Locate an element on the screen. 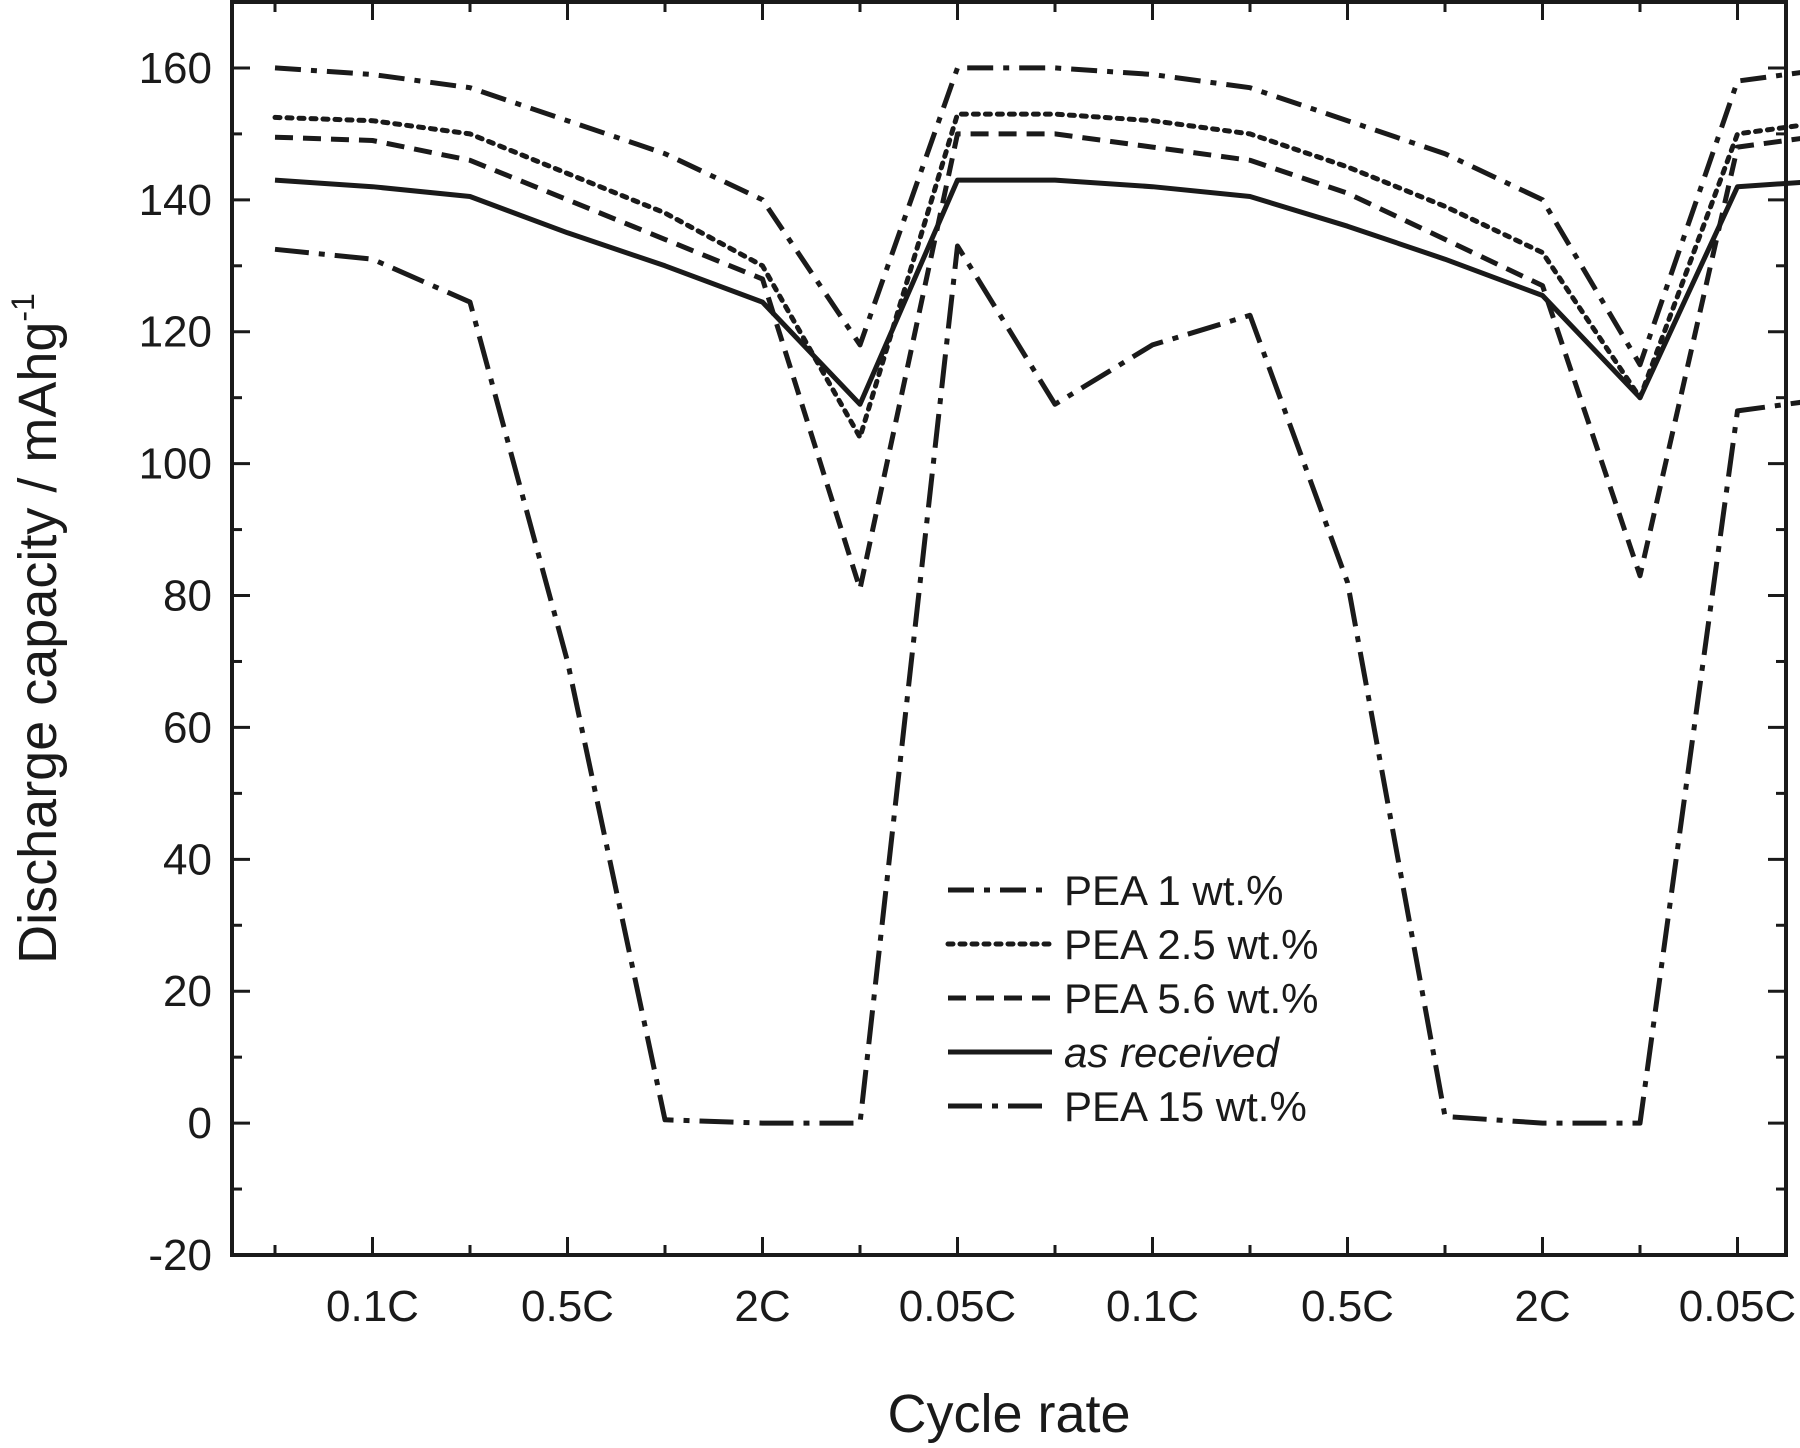 Image resolution: width=1800 pixels, height=1448 pixels. series-line is located at coordinates (1037, 292).